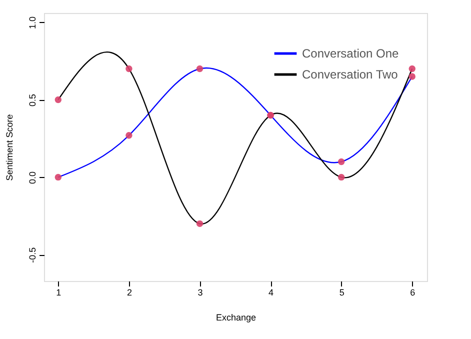 The image size is (471, 339). What do you see at coordinates (33, 23) in the screenshot?
I see `y-tick-label: 1.0` at bounding box center [33, 23].